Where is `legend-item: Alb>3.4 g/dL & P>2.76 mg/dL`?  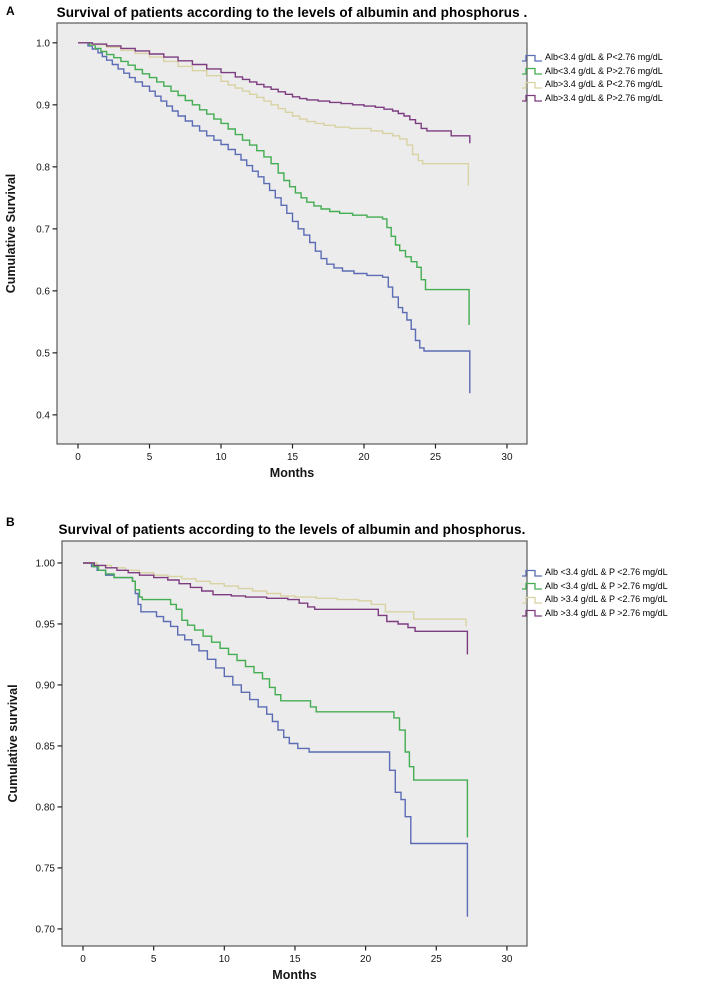 legend-item: Alb>3.4 g/dL & P>2.76 mg/dL is located at coordinates (592, 98).